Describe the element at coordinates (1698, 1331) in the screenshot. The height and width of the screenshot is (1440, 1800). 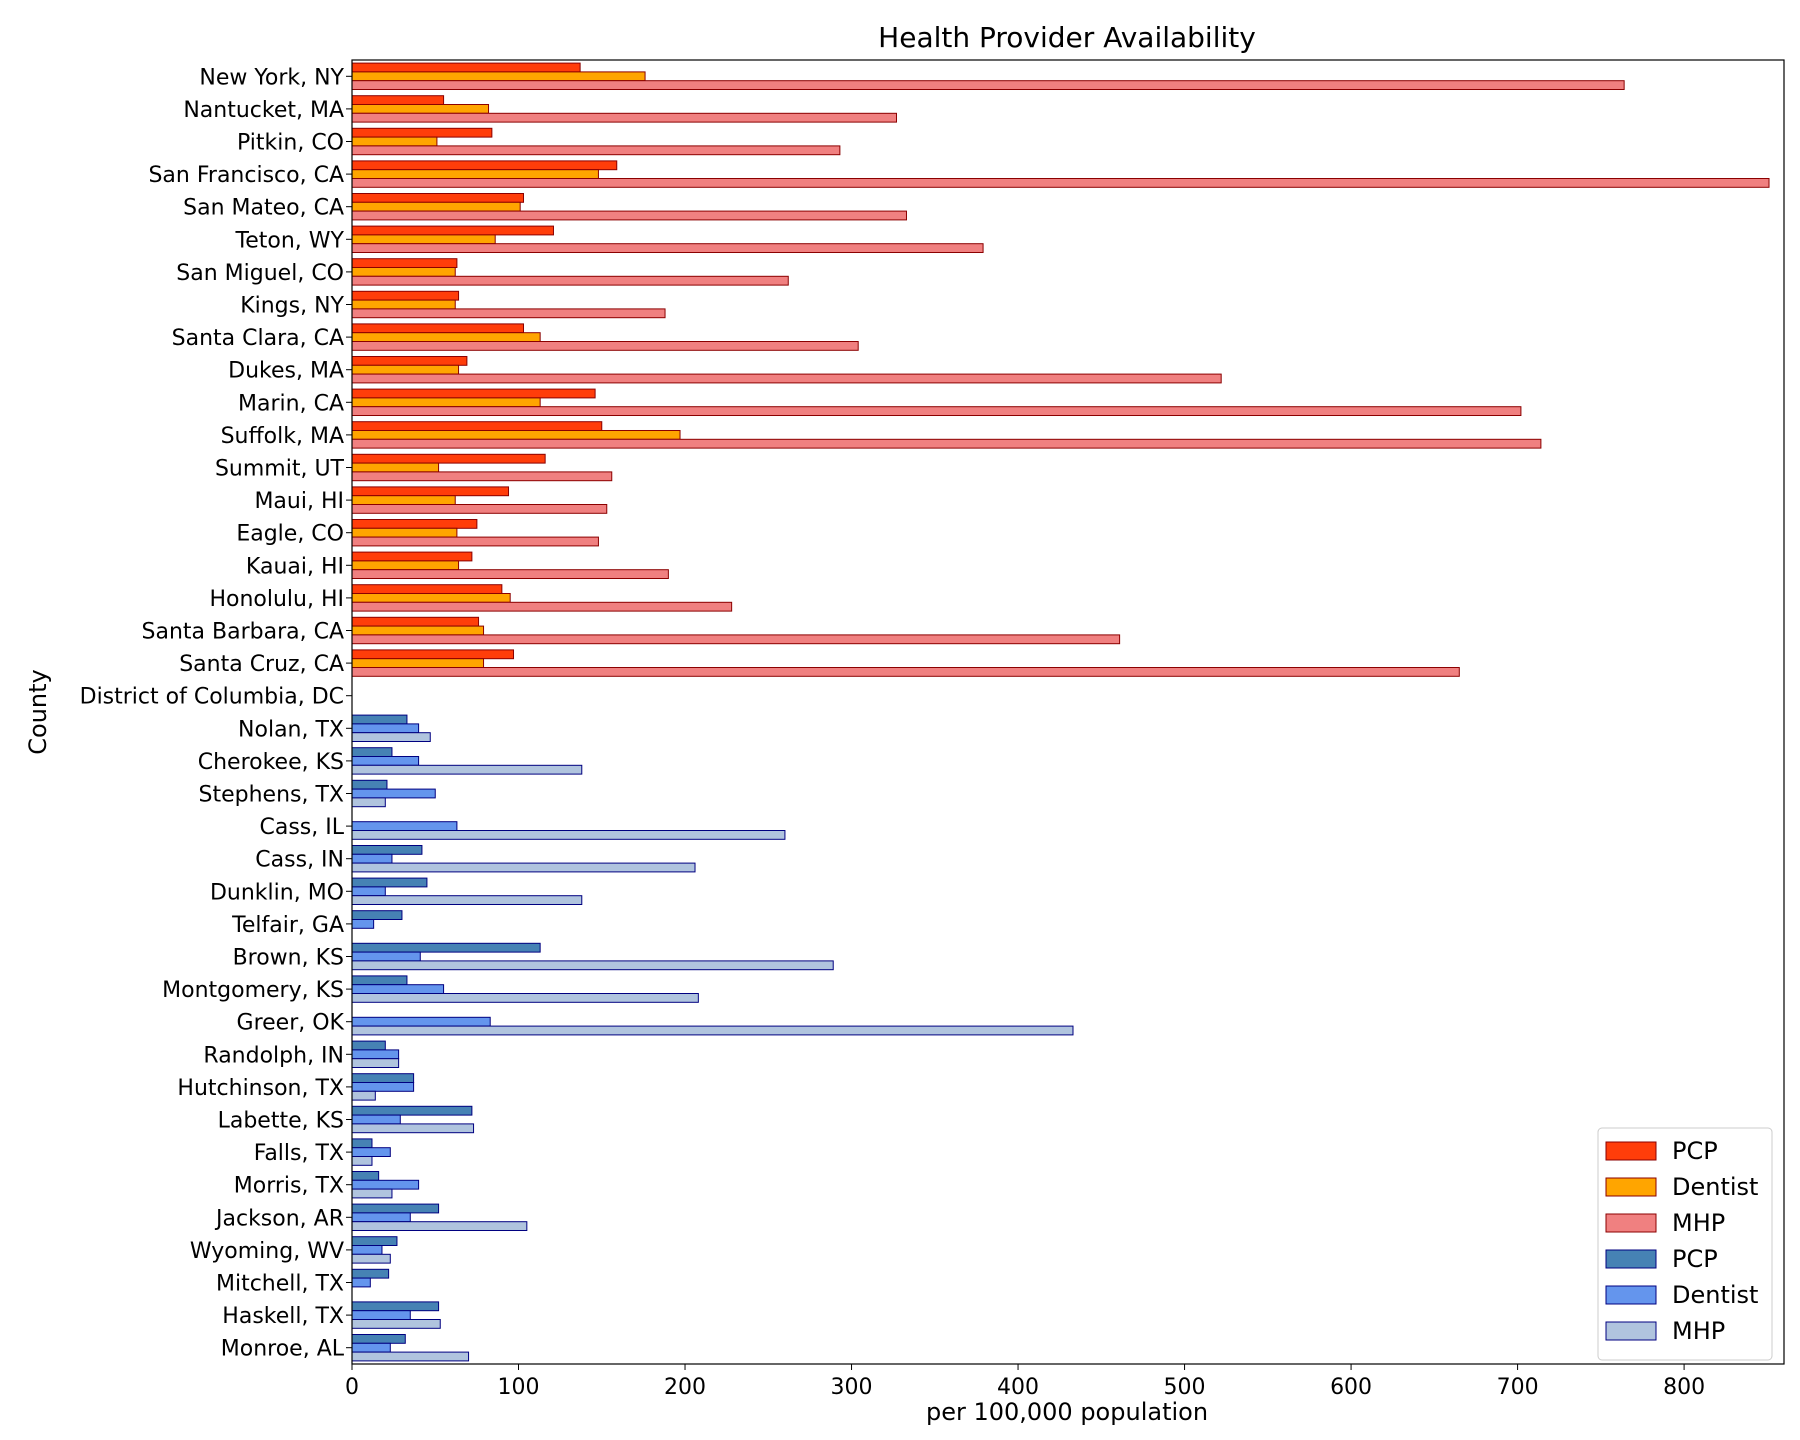
I see `legend-label-mhp: MHP` at that location.